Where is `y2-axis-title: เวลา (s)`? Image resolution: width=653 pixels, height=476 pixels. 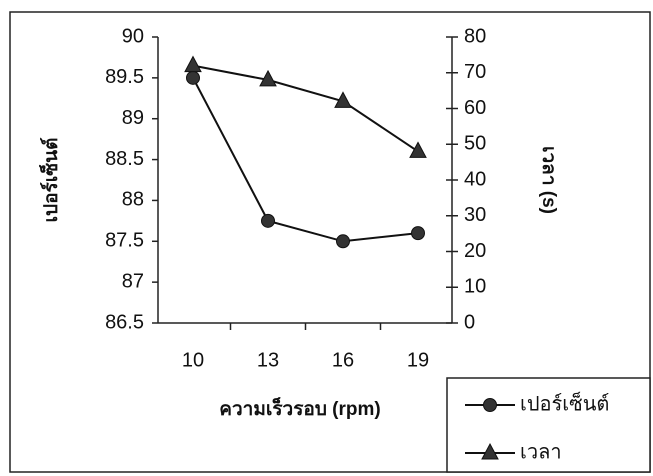
y2-axis-title: เวลา (s) is located at coordinates (548, 180).